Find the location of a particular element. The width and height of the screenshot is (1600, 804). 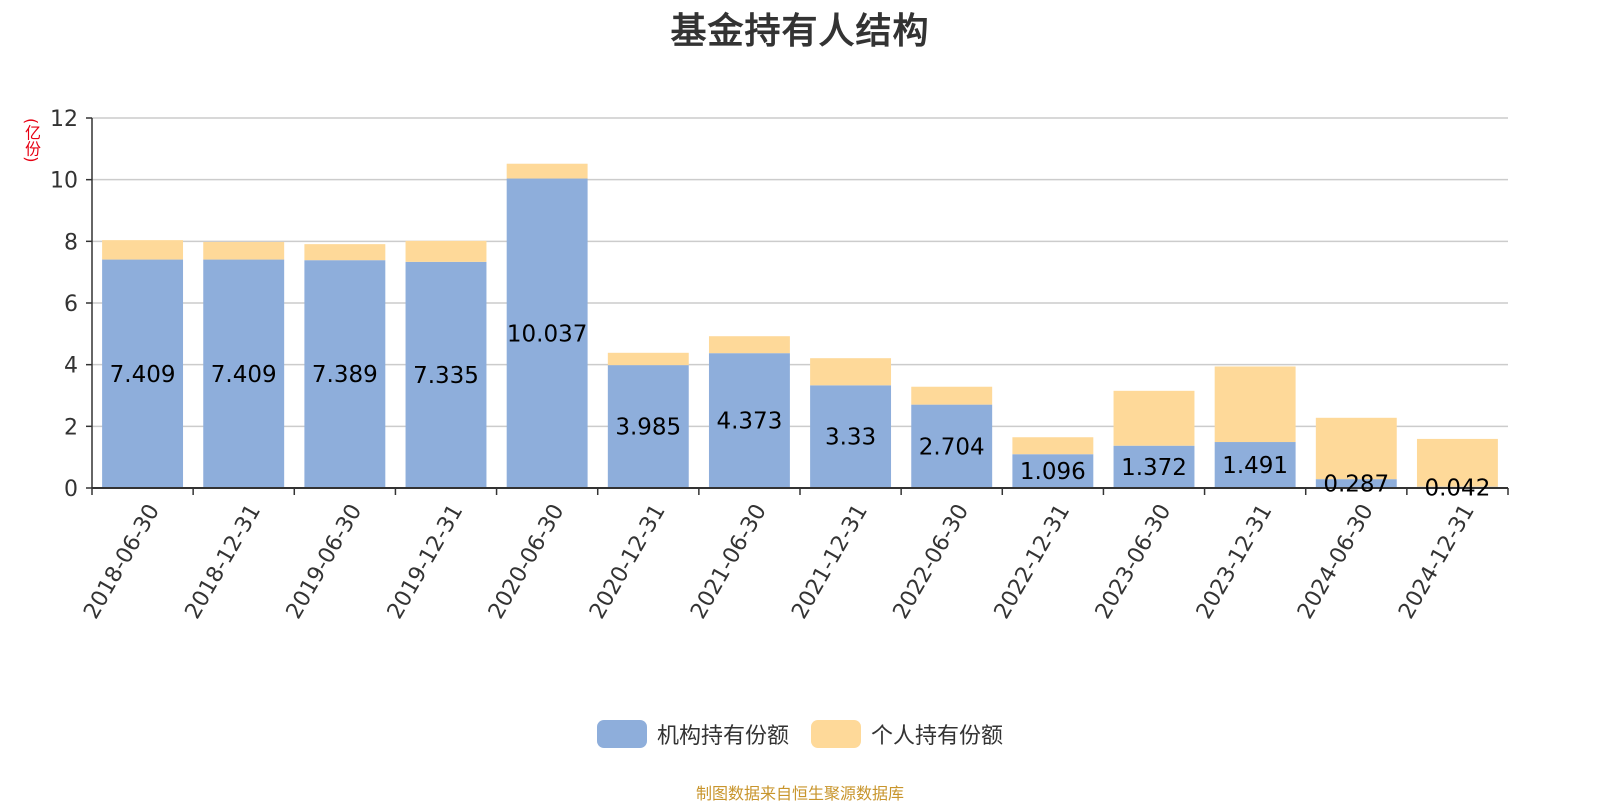

chart-title: 基金持有人结构 is located at coordinates (800, 31).